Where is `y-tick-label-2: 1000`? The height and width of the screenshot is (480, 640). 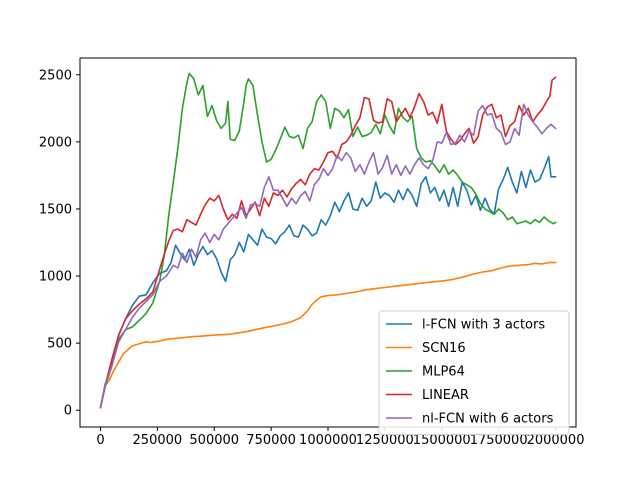 y-tick-label-2: 1000 is located at coordinates (55, 277).